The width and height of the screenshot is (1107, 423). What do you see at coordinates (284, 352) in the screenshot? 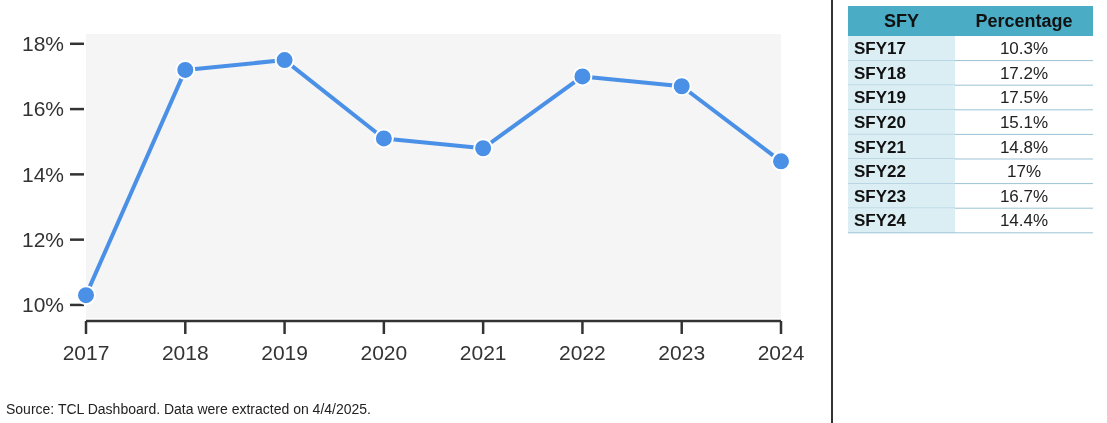
I see `x-tick-label: 2019` at bounding box center [284, 352].